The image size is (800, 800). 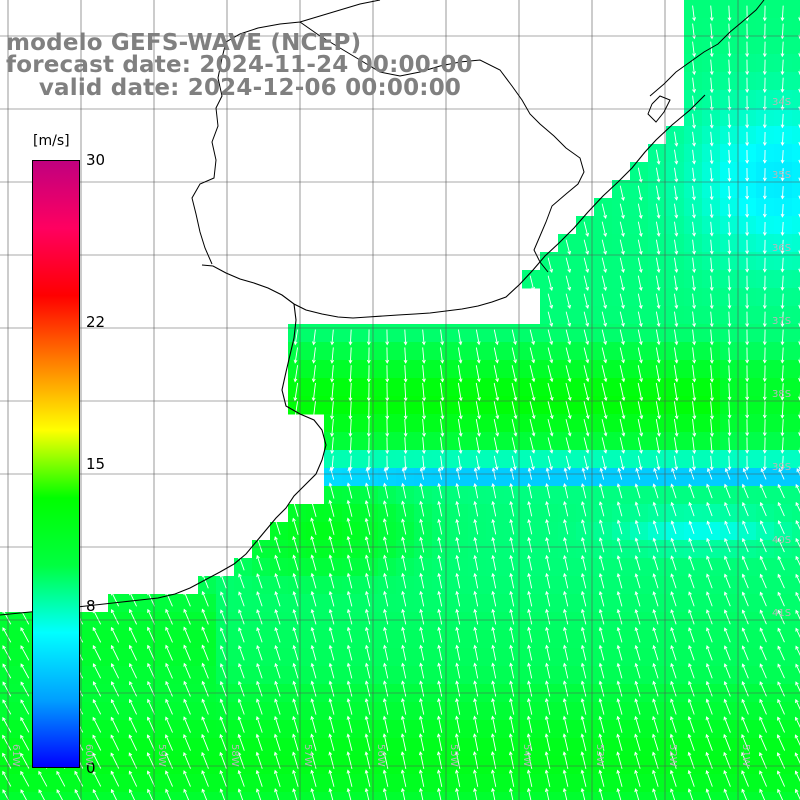 What do you see at coordinates (51, 141) in the screenshot?
I see `colorbar-unit: [m/s]` at bounding box center [51, 141].